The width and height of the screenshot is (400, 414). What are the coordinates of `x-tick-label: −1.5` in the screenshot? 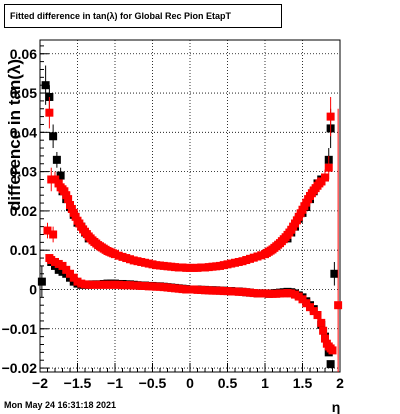 It's located at (78, 383).